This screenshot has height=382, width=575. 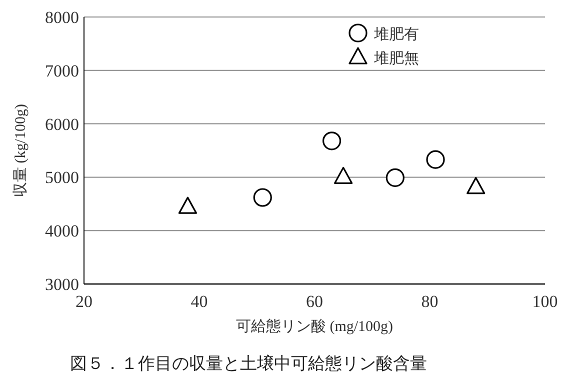 What do you see at coordinates (315, 326) in the screenshot?
I see `x-axis-title: 可給態リン酸 (mg/100g)` at bounding box center [315, 326].